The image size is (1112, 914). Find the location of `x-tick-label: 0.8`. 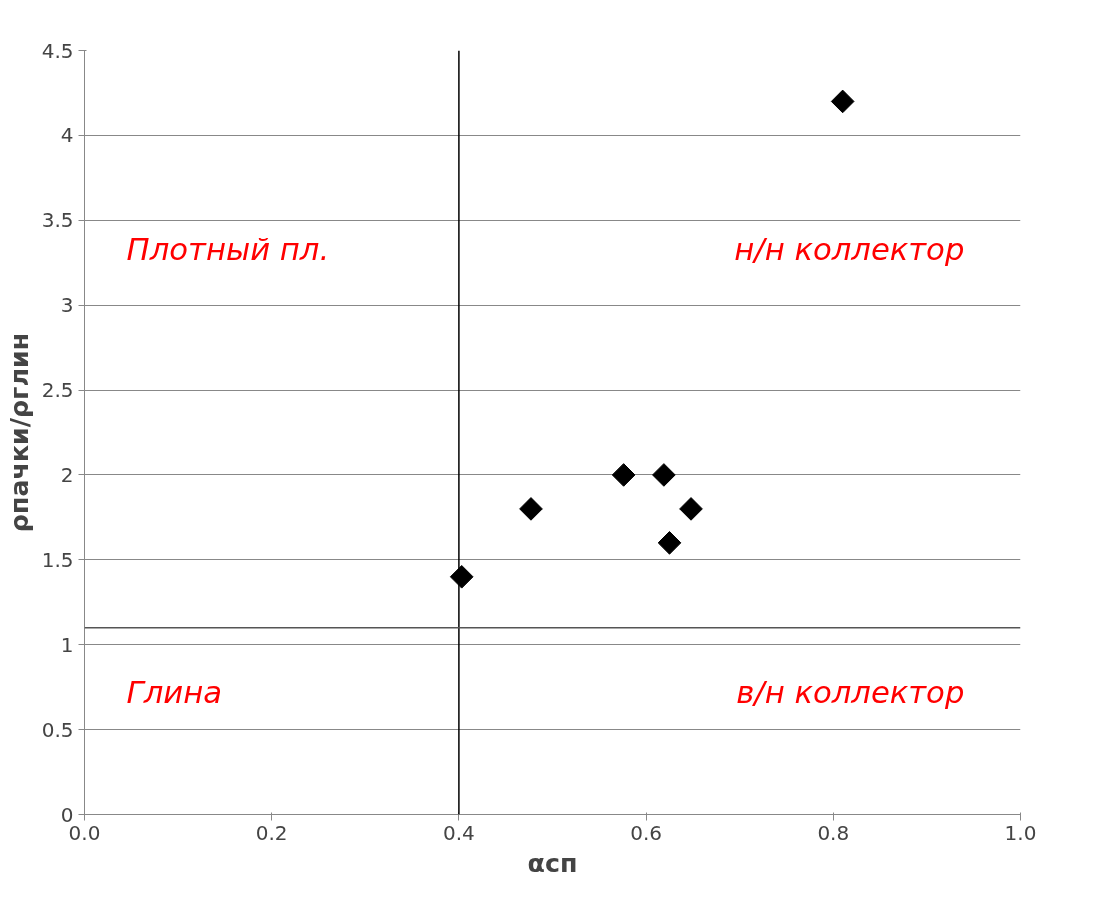

x-tick-label: 0.8 is located at coordinates (833, 832).